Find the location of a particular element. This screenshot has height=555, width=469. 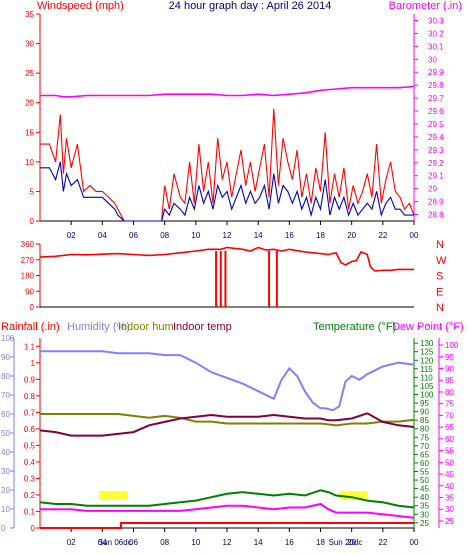

windspeed-tick-label: 15 is located at coordinates (29, 132).